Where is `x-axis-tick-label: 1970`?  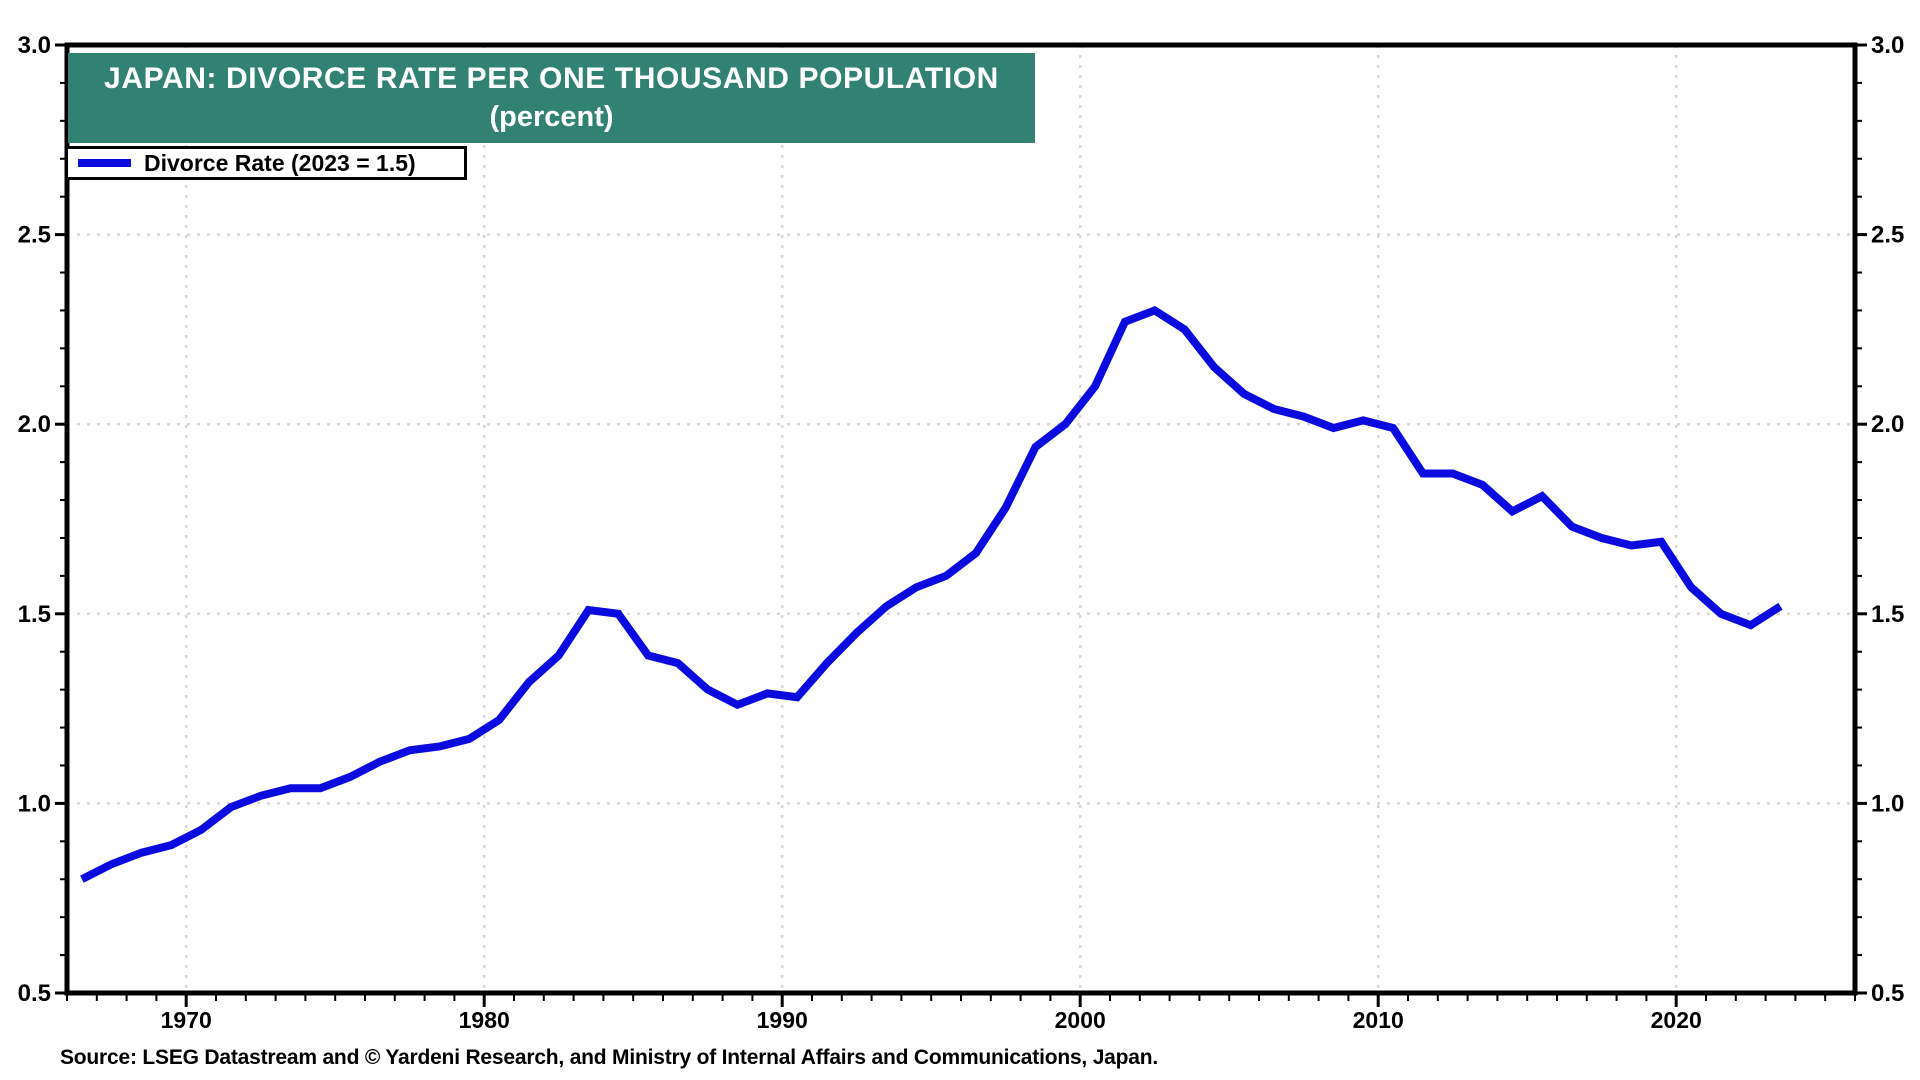
x-axis-tick-label: 1970 is located at coordinates (186, 1020).